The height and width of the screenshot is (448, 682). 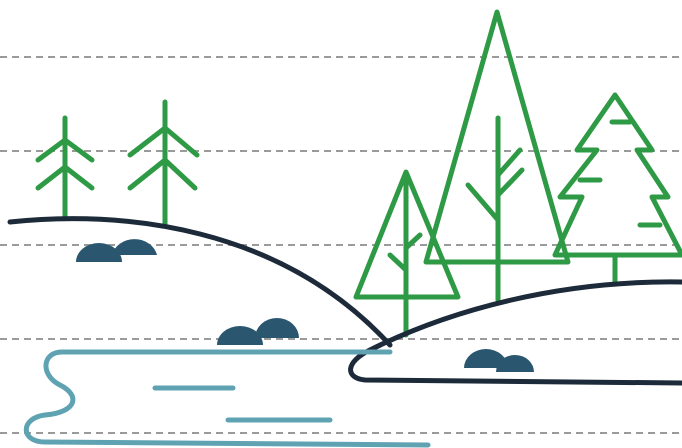 I want to click on tall-tree, so click(x=497, y=156).